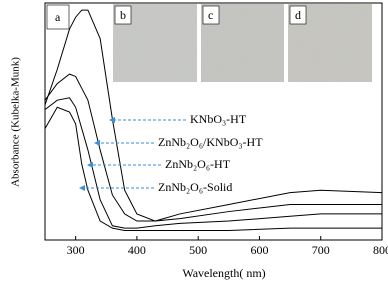  I want to click on panel-label: c, so click(210, 15).